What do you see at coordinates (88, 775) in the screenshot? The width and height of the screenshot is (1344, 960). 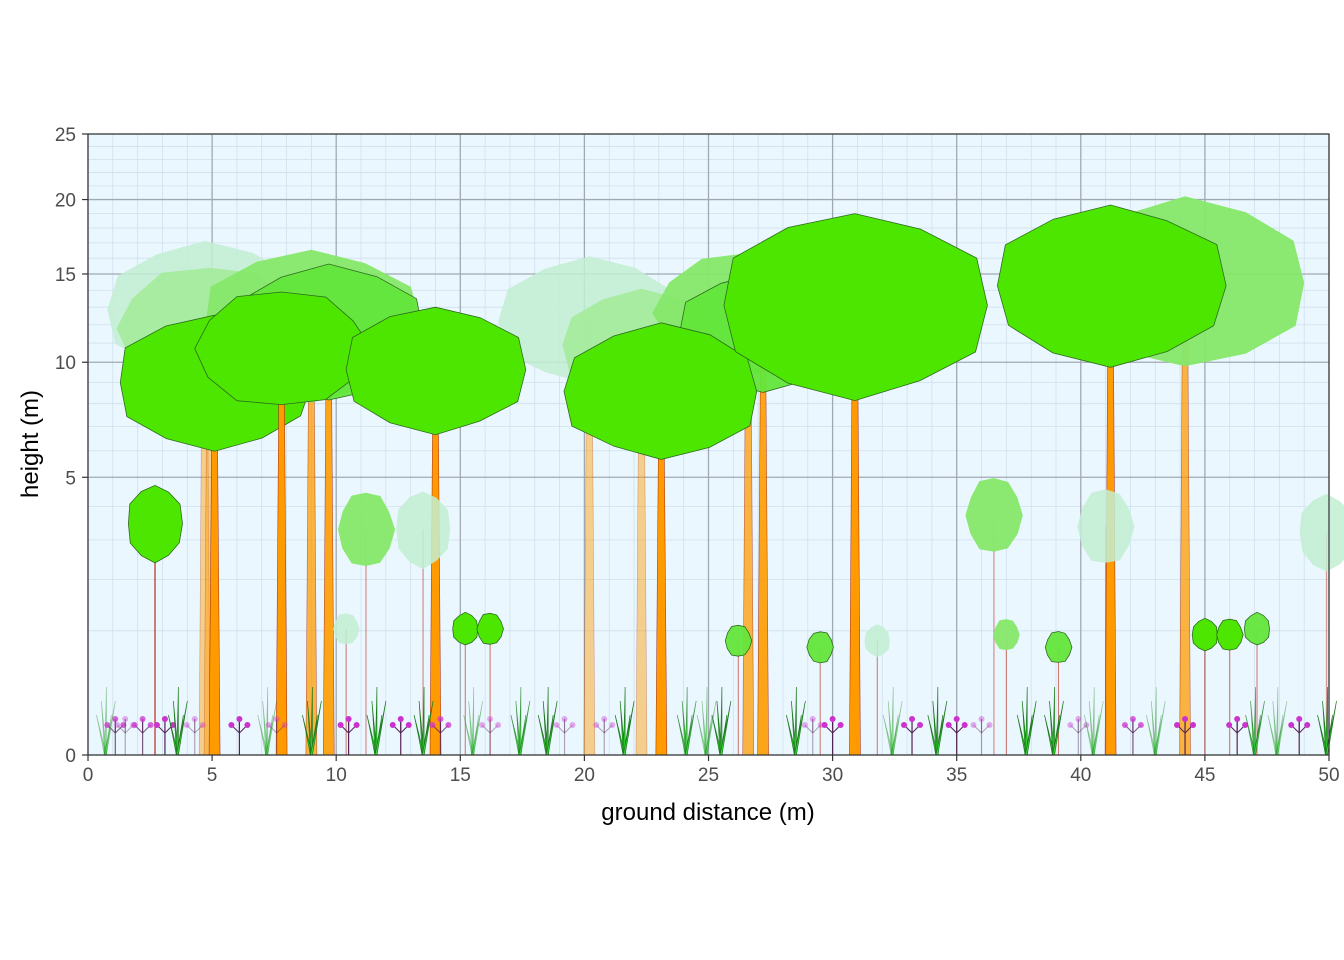 I see `x-tick-label: 0` at bounding box center [88, 775].